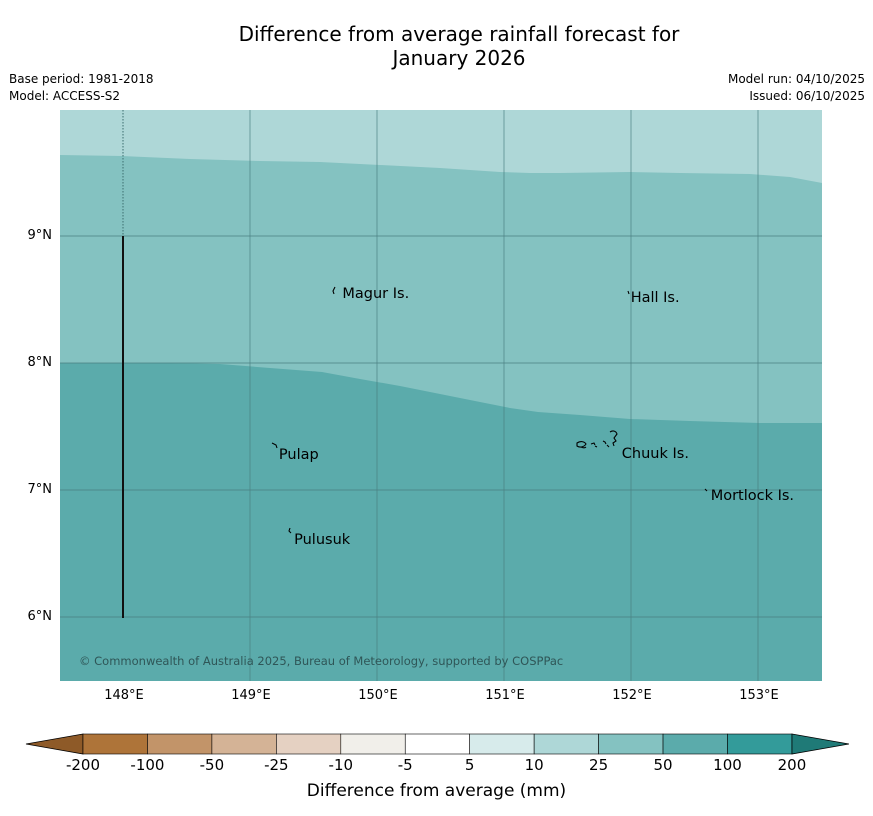 The width and height of the screenshot is (873, 816). Describe the element at coordinates (796, 88) in the screenshot. I see `meta-right: Model run: 04/10/2025 Issued: 06/10/2025` at that location.